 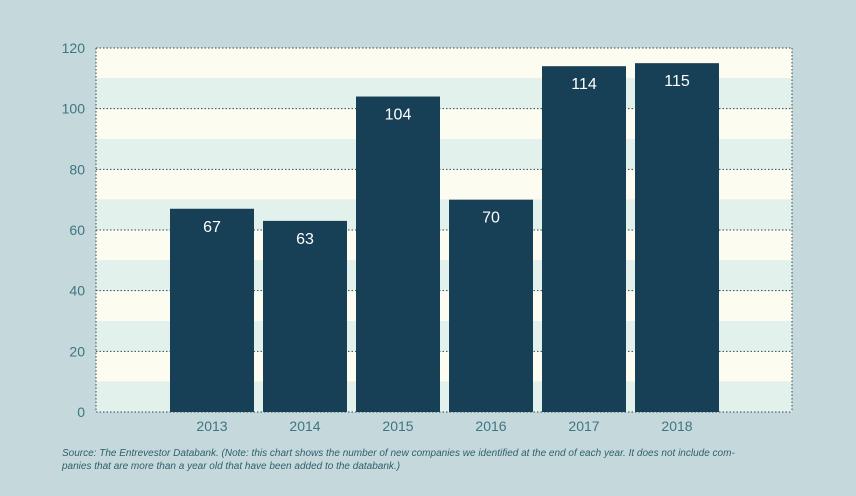 What do you see at coordinates (397, 426) in the screenshot?
I see `x-tick-label-2015: 2015` at bounding box center [397, 426].